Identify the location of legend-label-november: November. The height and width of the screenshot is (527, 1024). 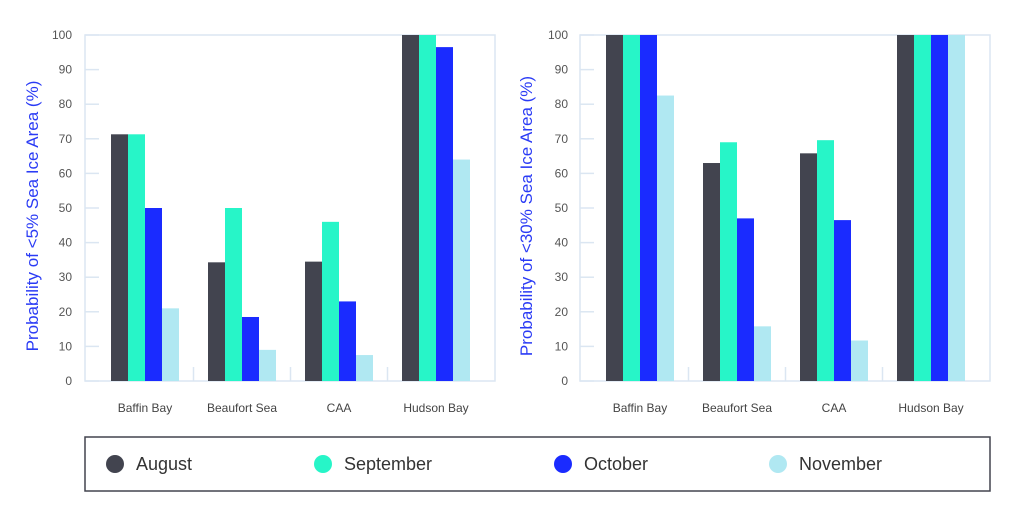
(840, 464).